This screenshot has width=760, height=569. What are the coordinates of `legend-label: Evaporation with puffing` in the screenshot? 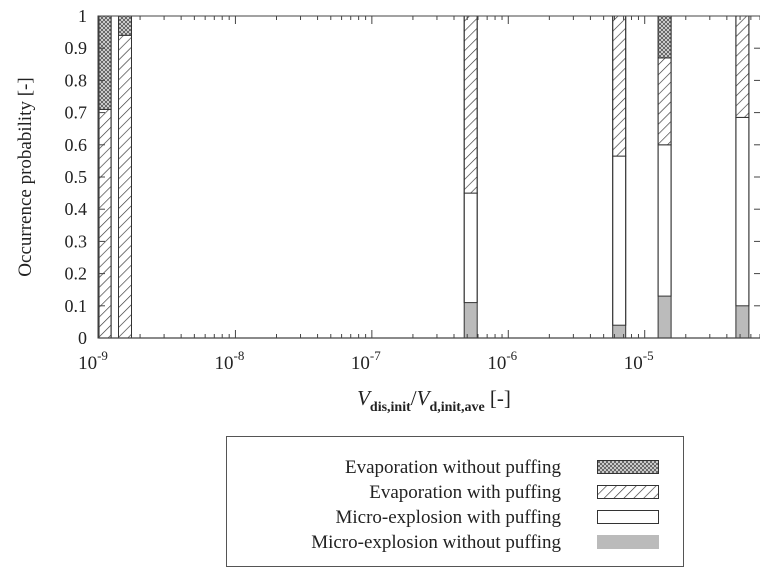 It's located at (465, 492).